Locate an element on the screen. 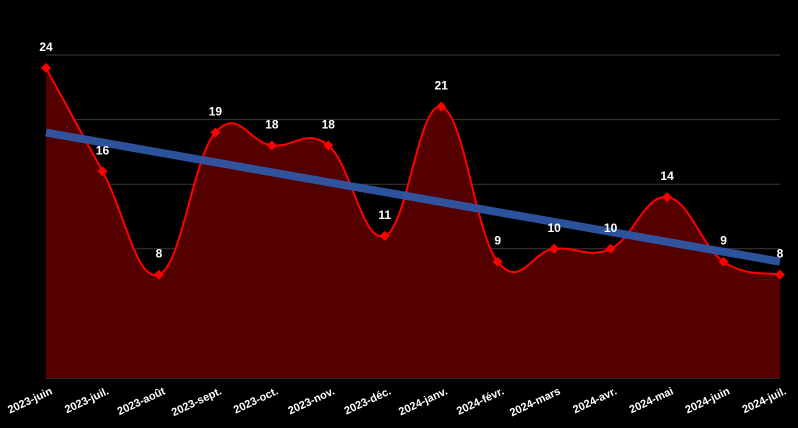  data-label: 16 is located at coordinates (103, 150).